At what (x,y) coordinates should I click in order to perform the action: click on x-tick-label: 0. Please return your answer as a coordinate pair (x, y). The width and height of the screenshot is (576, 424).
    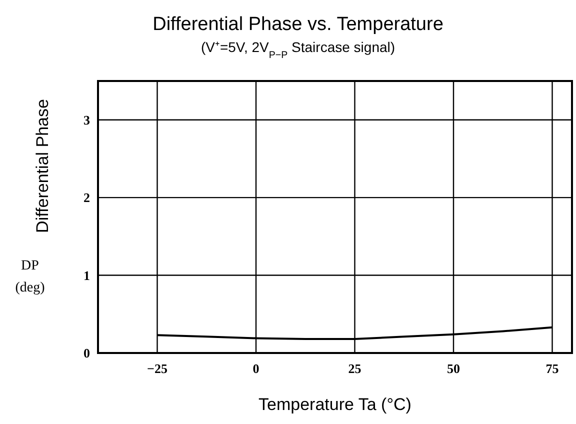
    Looking at the image, I should click on (256, 368).